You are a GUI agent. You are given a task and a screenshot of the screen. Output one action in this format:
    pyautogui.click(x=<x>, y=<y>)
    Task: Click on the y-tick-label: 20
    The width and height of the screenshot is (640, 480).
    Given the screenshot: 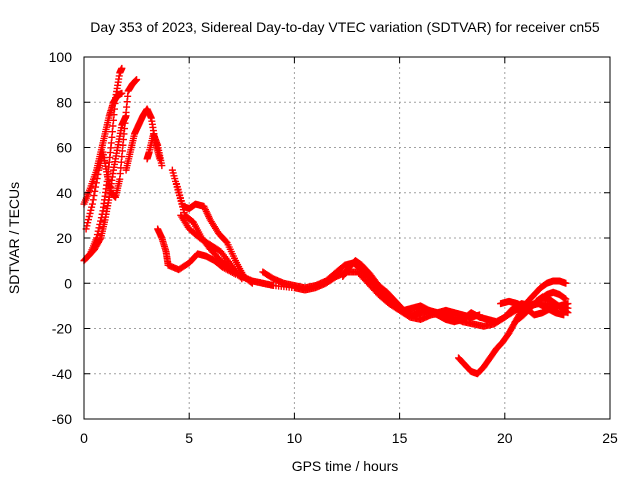 What is the action you would take?
    pyautogui.click(x=64, y=238)
    